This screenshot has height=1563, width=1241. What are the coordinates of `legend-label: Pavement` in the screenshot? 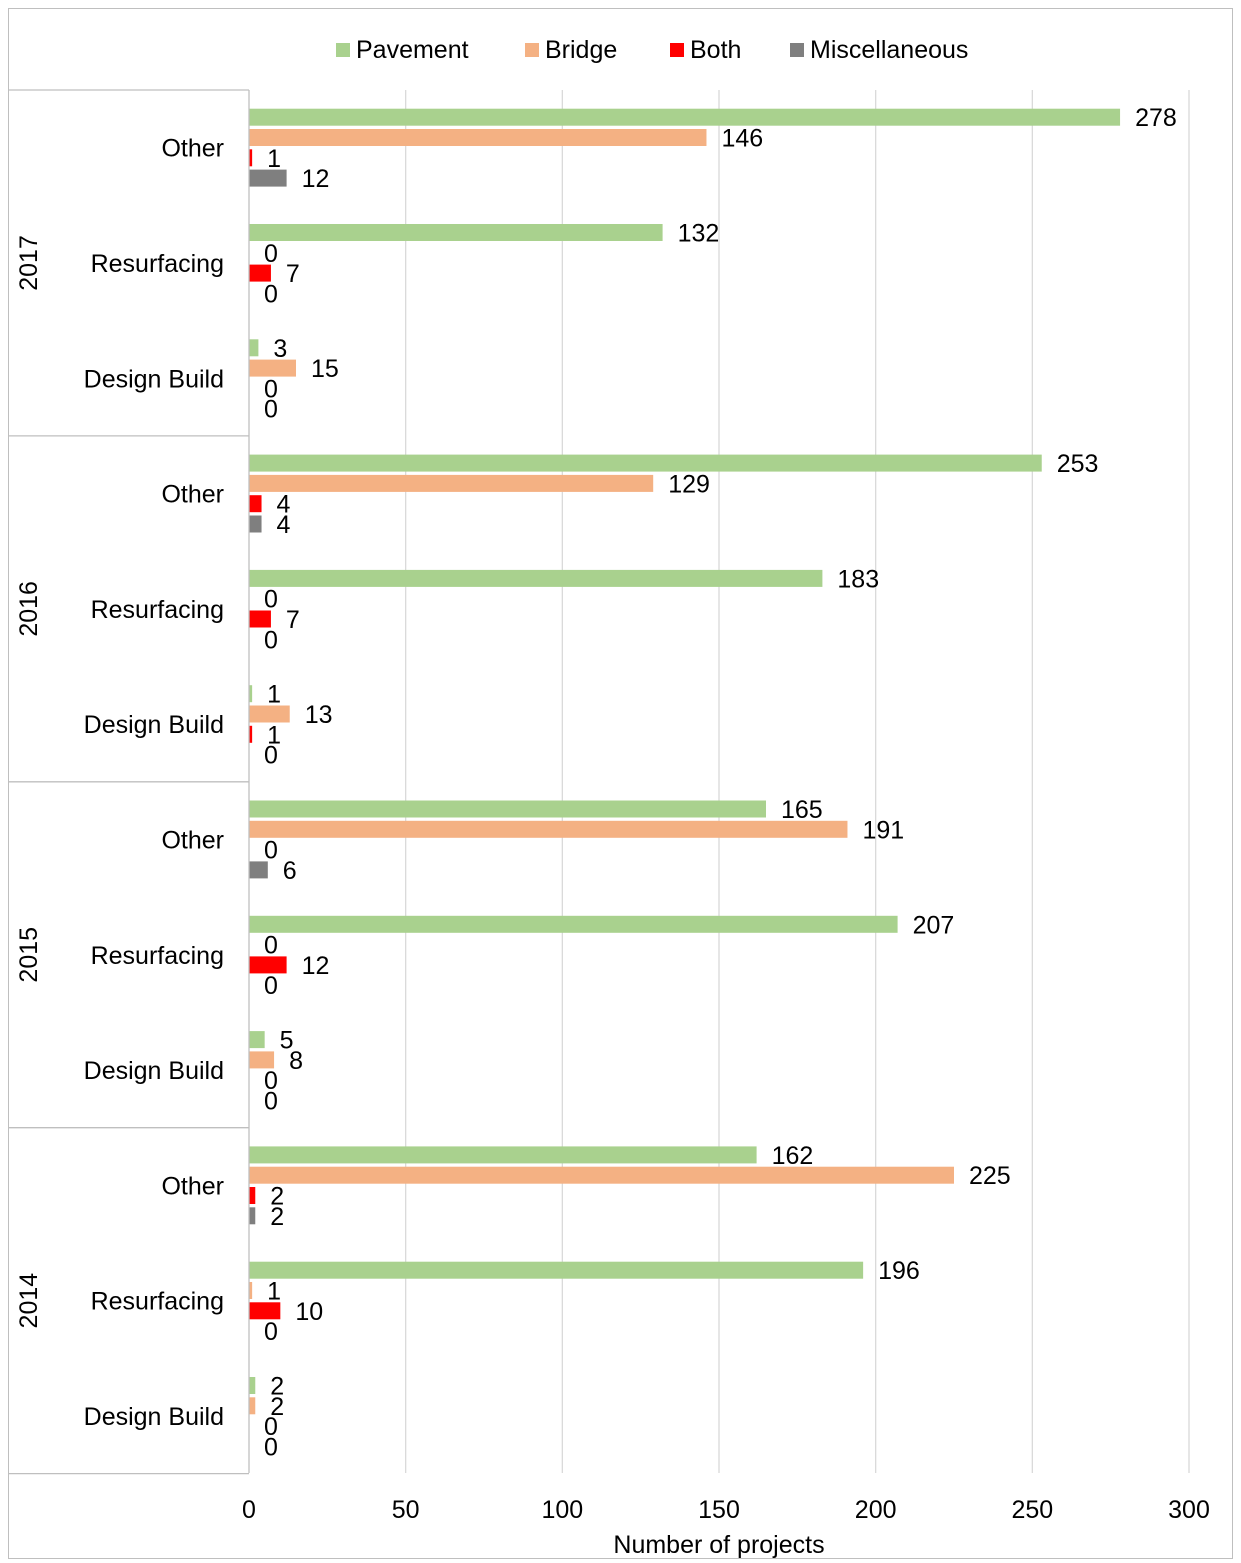 It's located at (412, 50).